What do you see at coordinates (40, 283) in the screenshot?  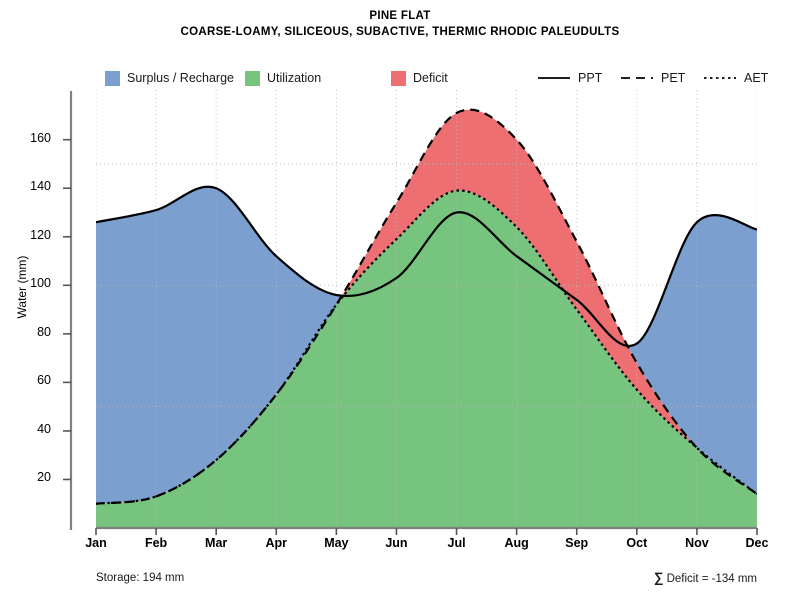 I see `y-tick-label: 100` at bounding box center [40, 283].